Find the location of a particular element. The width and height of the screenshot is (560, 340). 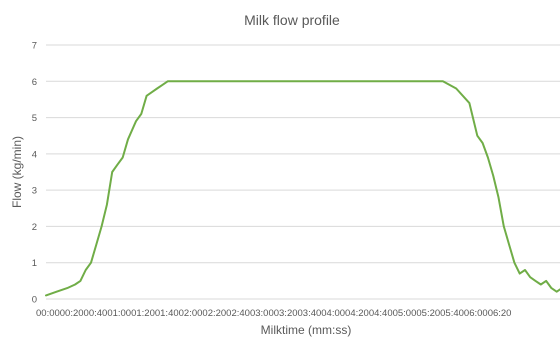

y-tick-label-1: 1 is located at coordinates (34, 263).